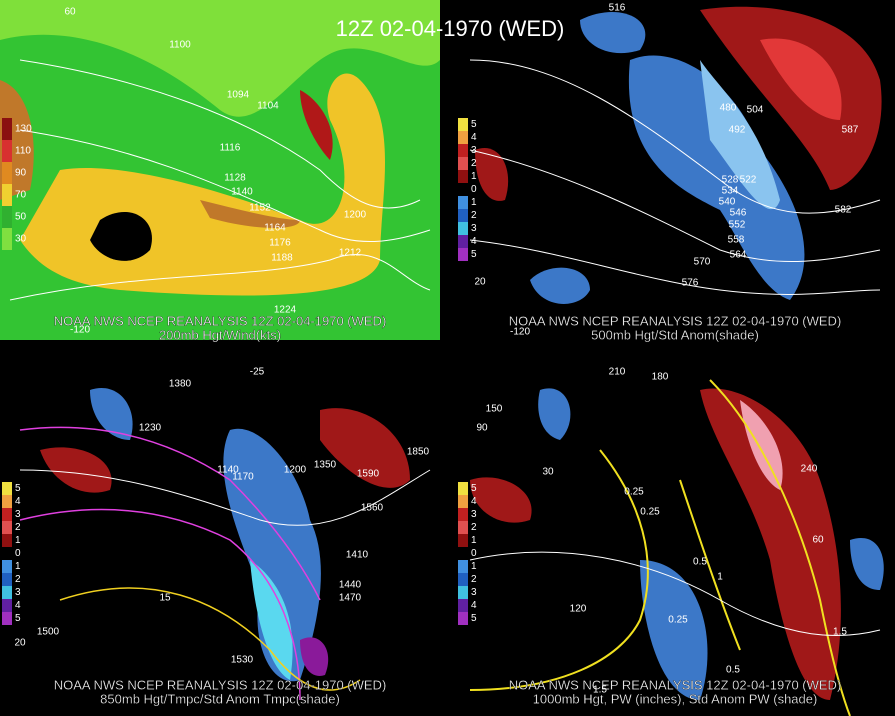 This screenshot has width=895, height=716. Describe the element at coordinates (727, 202) in the screenshot. I see `contour-label: 540` at that location.